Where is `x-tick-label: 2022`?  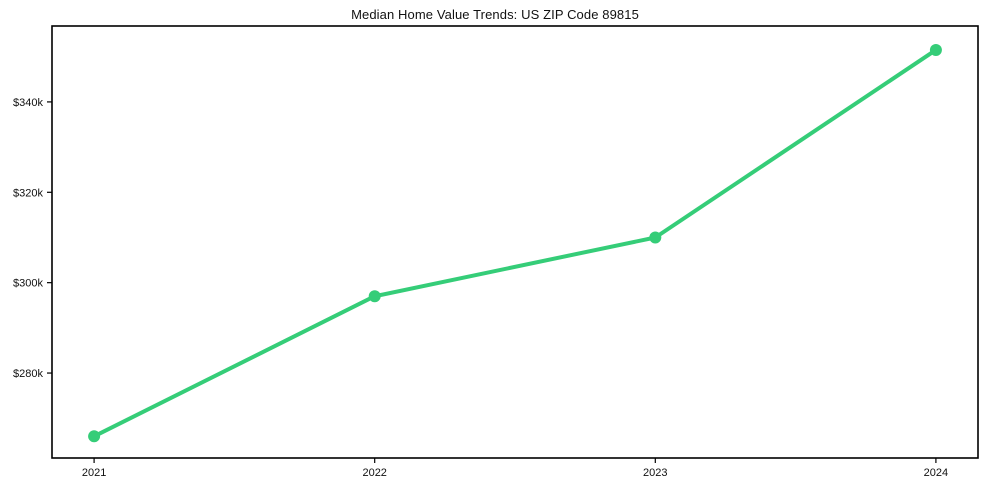
x-tick-label: 2022 is located at coordinates (374, 473).